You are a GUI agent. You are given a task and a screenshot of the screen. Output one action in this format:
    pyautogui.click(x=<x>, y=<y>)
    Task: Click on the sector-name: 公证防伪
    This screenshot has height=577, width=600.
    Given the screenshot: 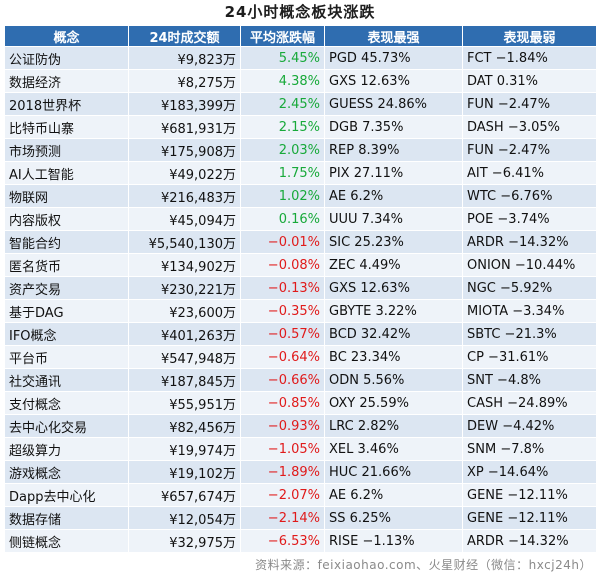 What is the action you would take?
    pyautogui.click(x=66, y=58)
    